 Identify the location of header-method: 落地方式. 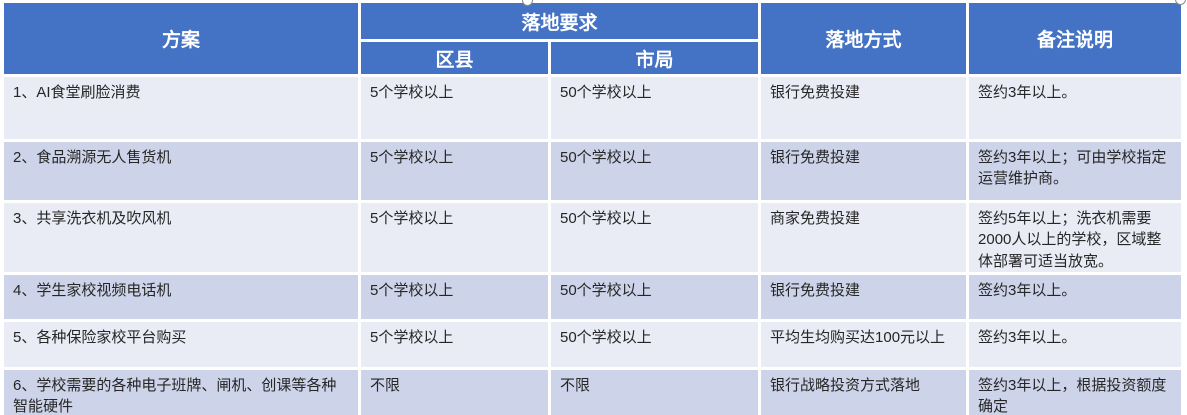
(864, 38).